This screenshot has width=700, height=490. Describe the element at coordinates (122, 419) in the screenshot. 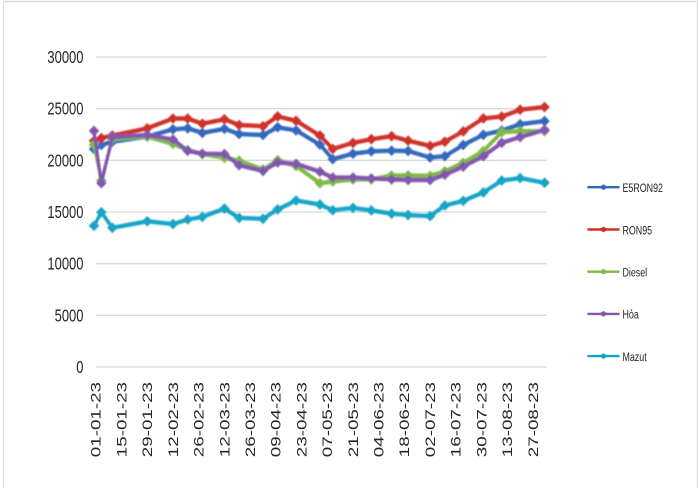

I see `svg-text: 15-01-23` at that location.